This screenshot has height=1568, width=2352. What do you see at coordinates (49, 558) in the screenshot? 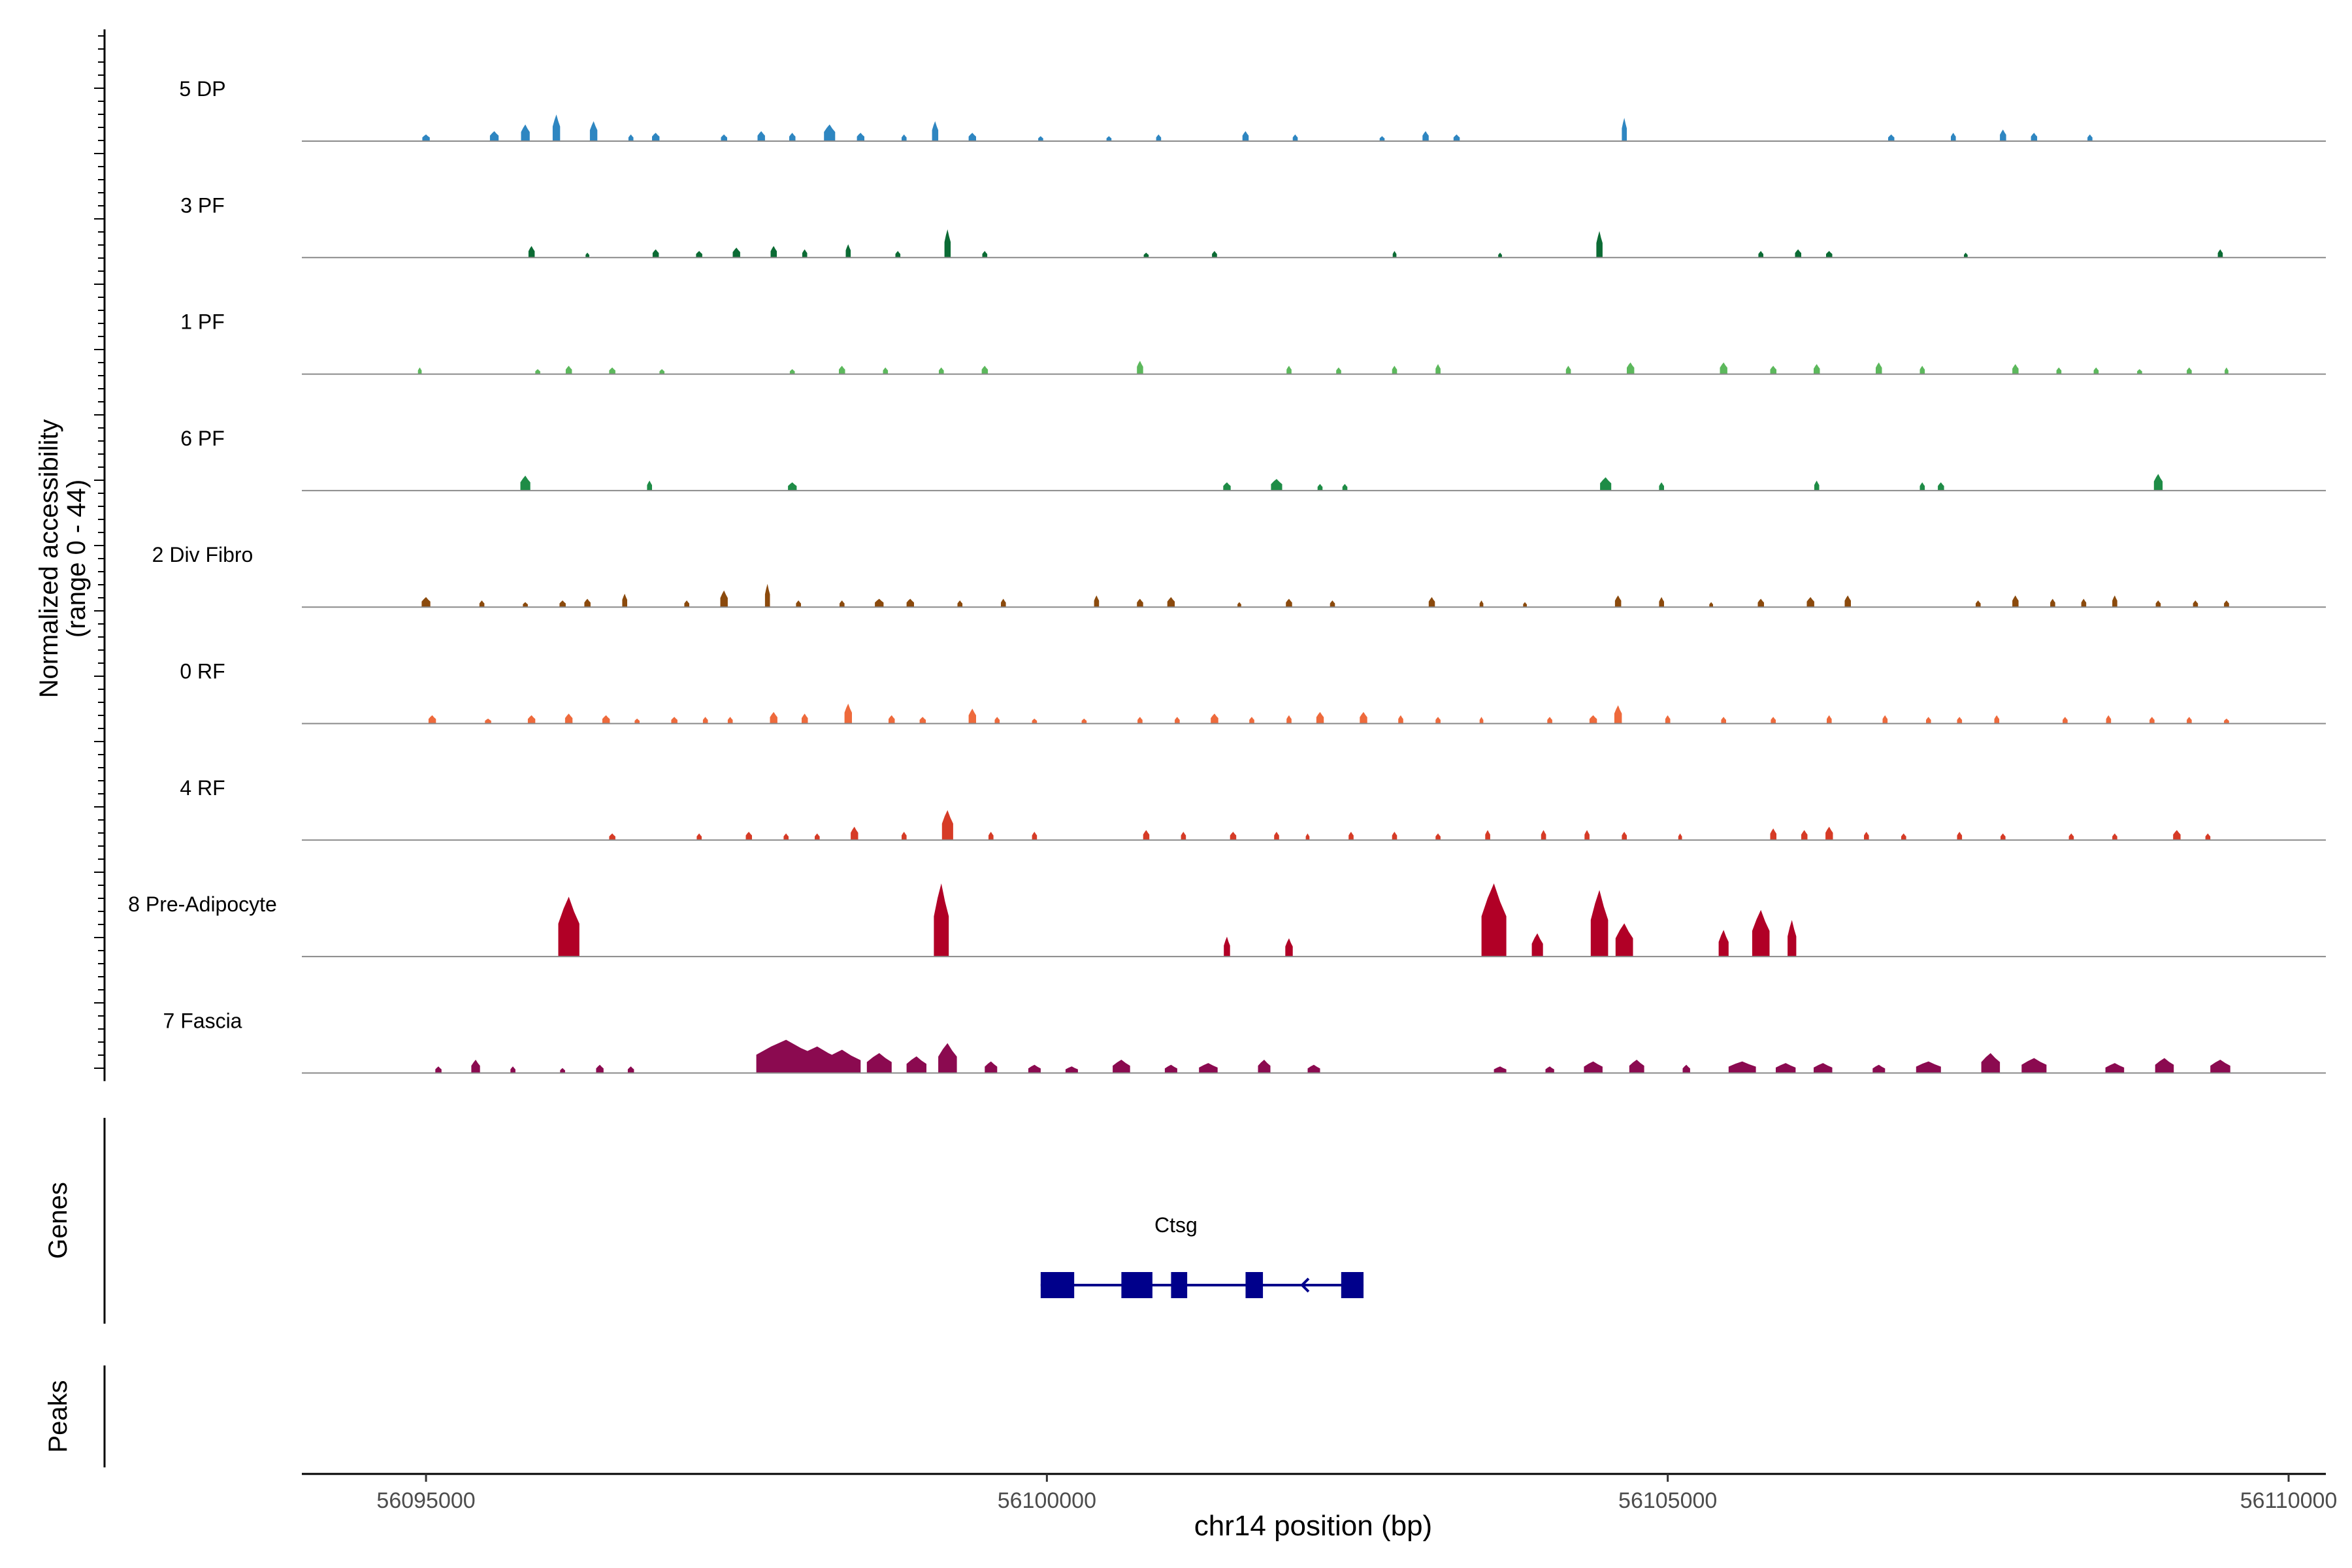
I see `y-axis-label-line: Normalized accessibility` at bounding box center [49, 558].